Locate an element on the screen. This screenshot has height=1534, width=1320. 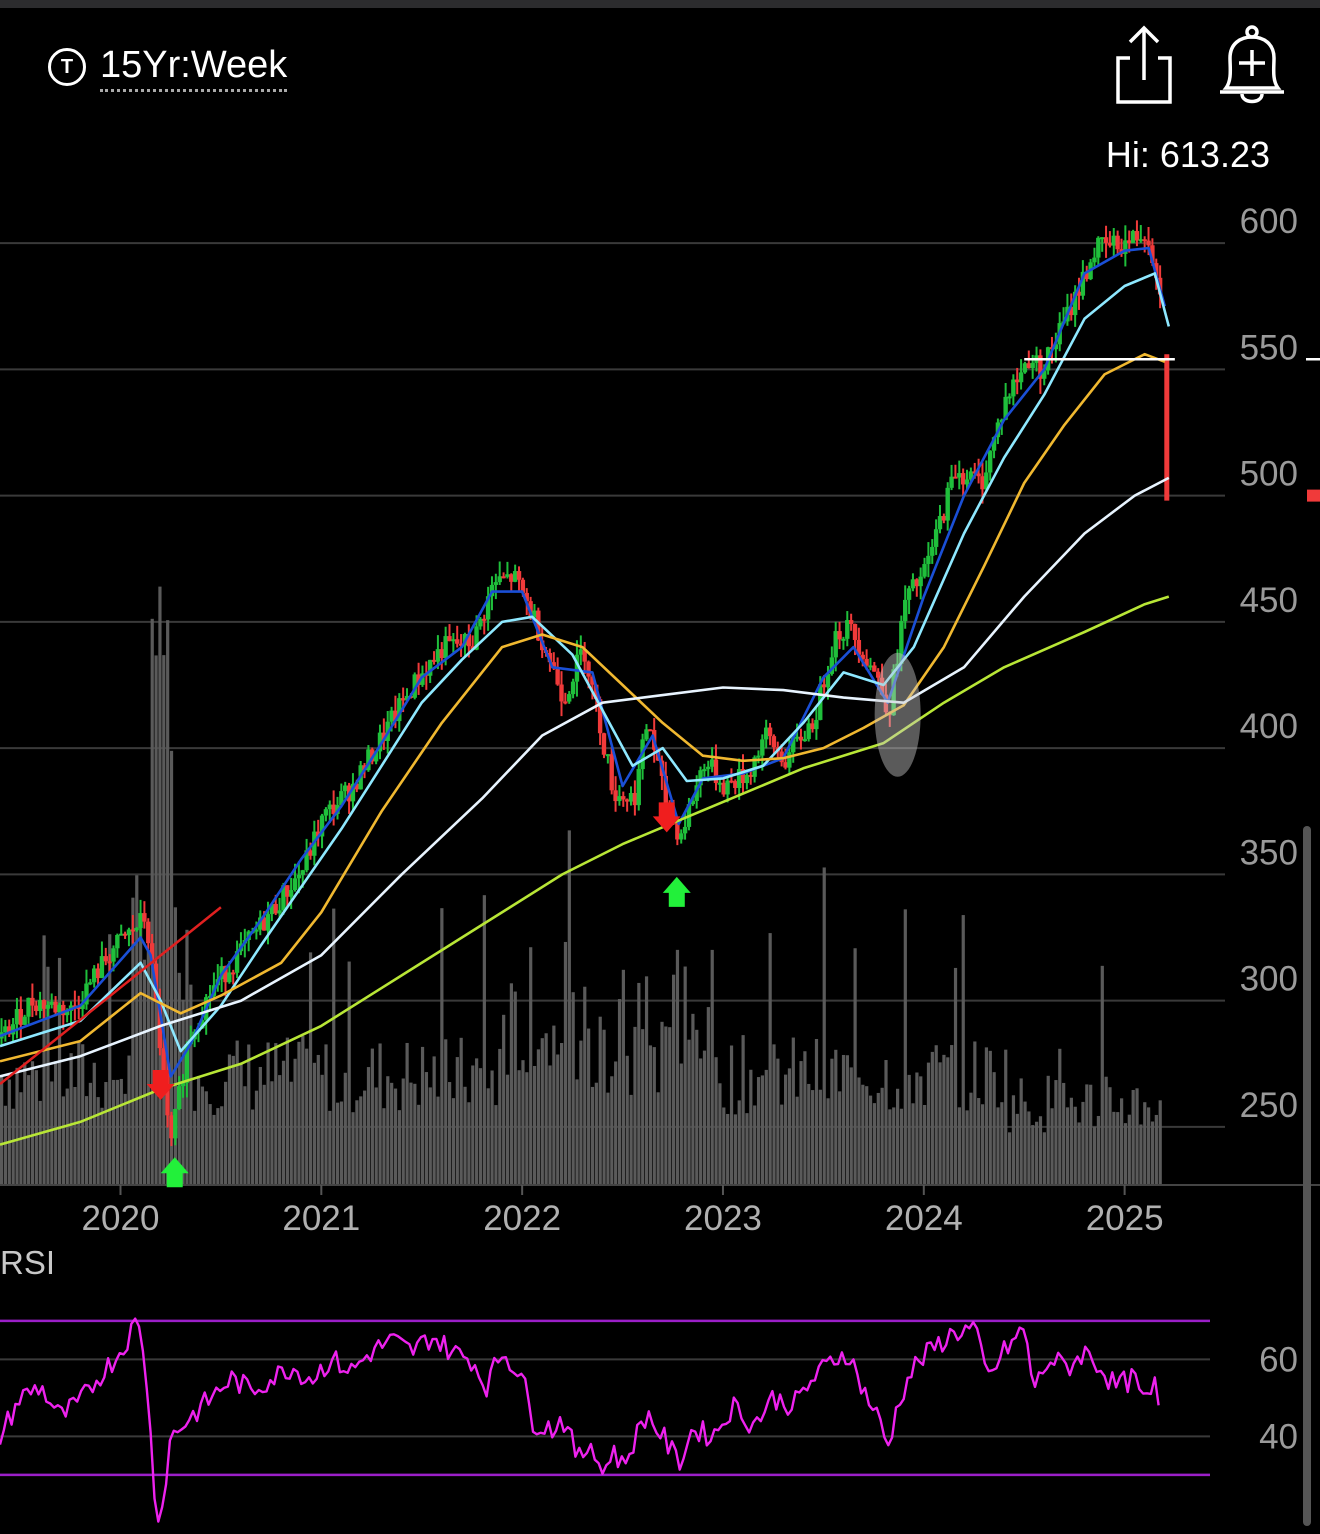
y-tick-label: 550 is located at coordinates (1269, 347).